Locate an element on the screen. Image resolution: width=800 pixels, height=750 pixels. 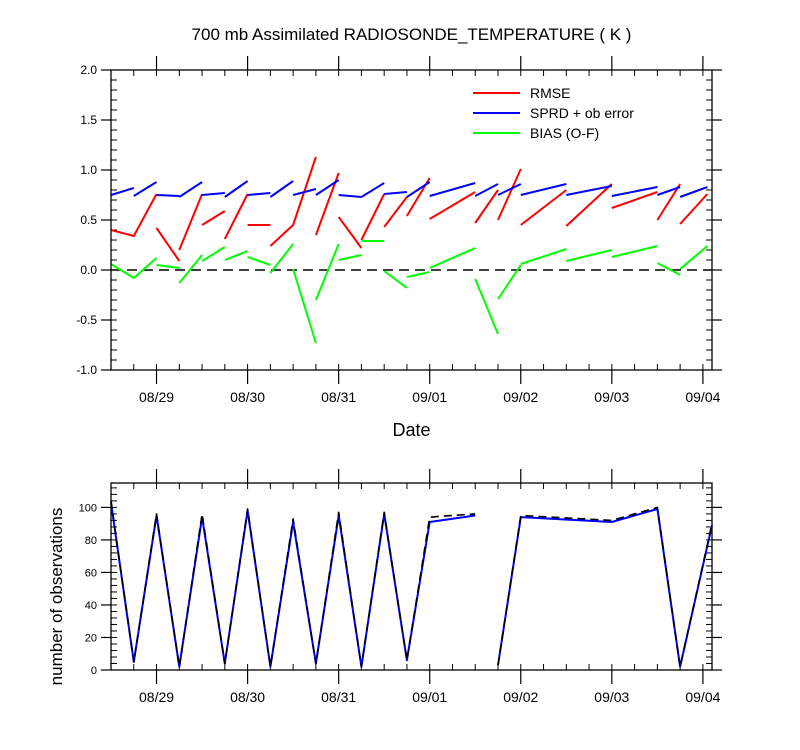
top-y-tick-label: 2.0 is located at coordinates (88, 70).